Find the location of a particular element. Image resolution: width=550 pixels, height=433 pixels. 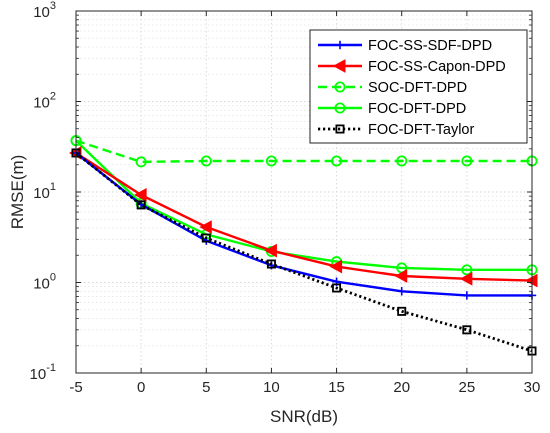

legend-marker-foc-dft-dpd is located at coordinates (340, 108).